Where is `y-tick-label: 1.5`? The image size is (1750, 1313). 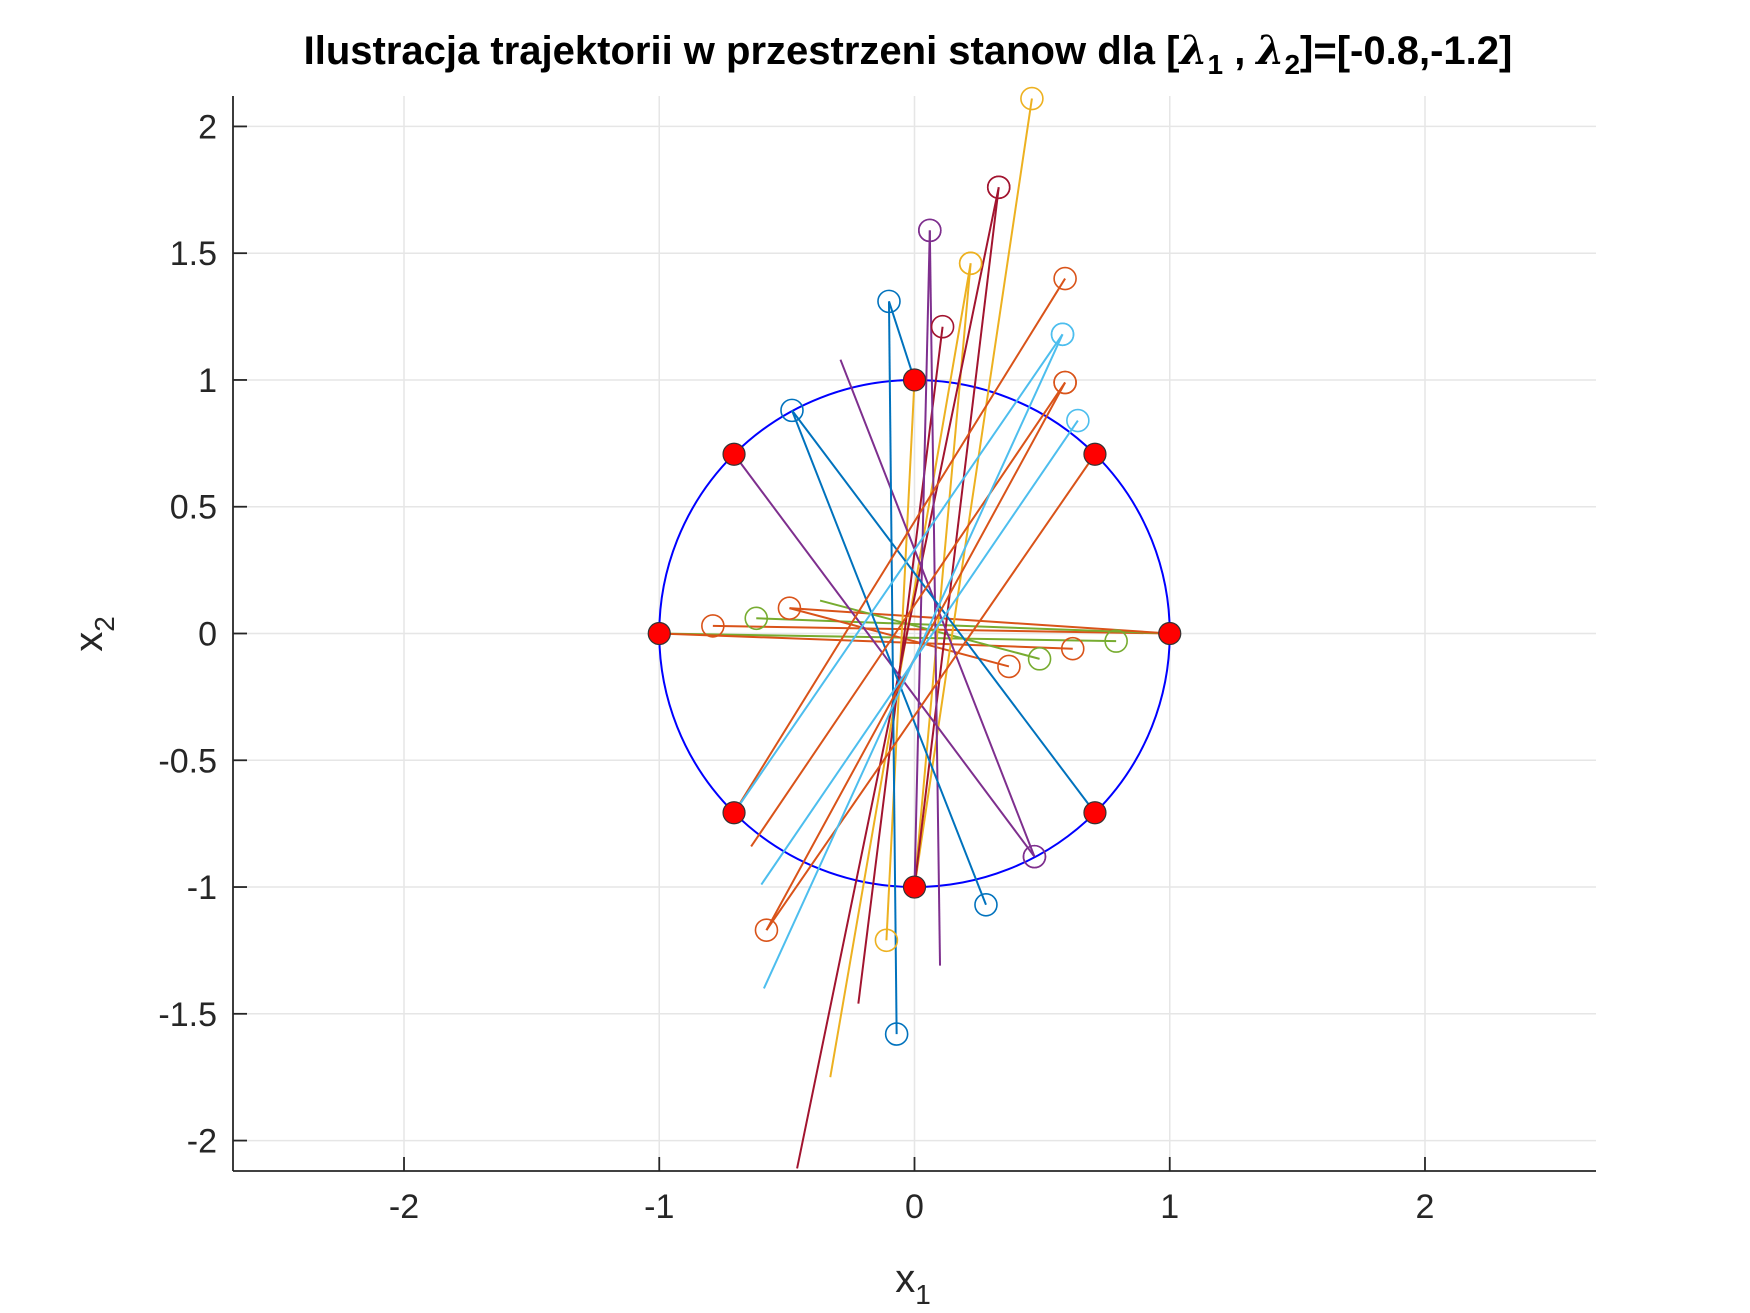
y-tick-label: 1.5 is located at coordinates (193, 254).